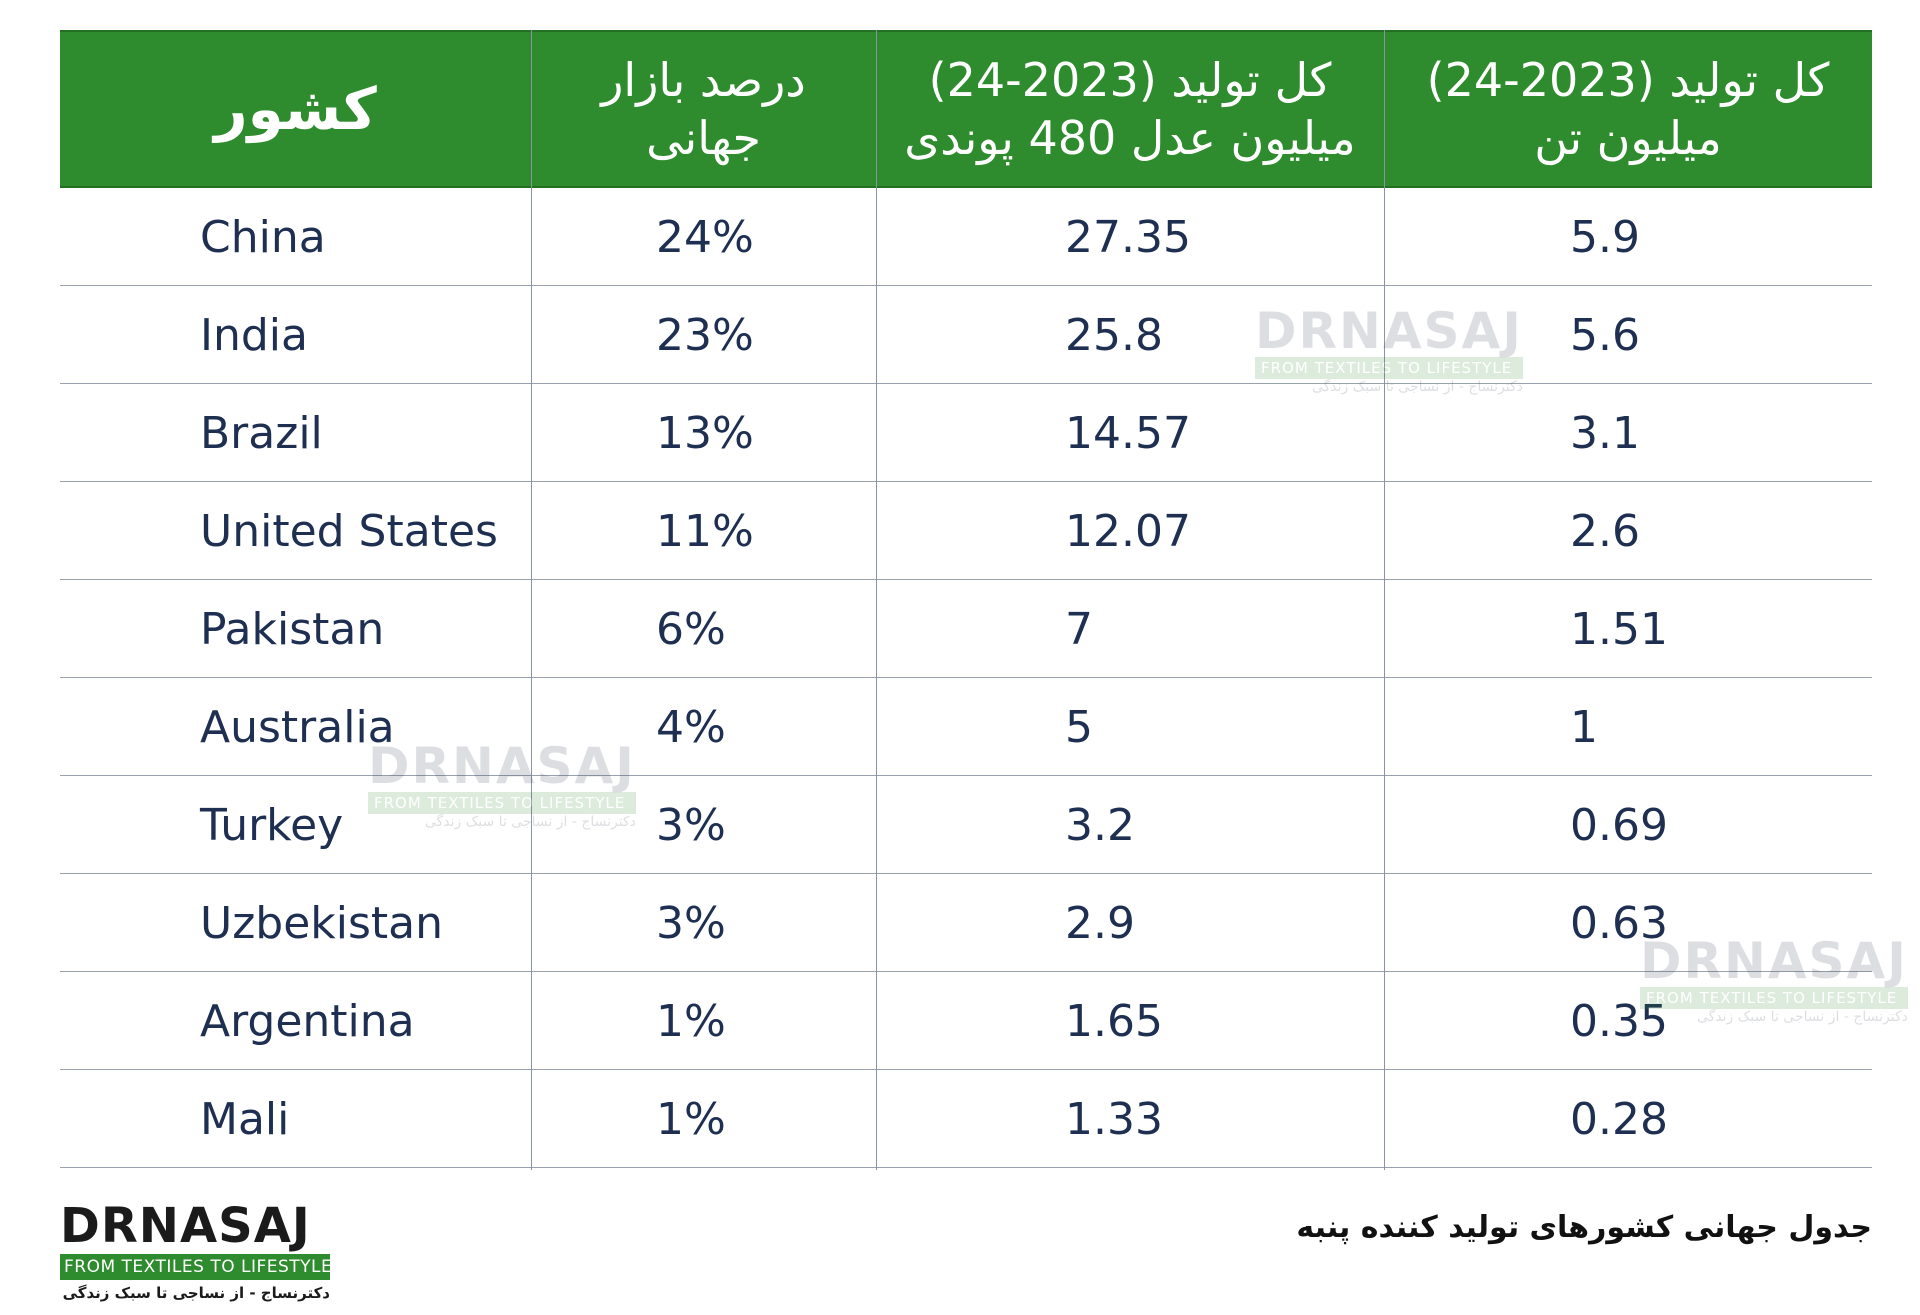 This screenshot has width=1920, height=1315. What do you see at coordinates (691, 629) in the screenshot?
I see `cell-share: 6%` at bounding box center [691, 629].